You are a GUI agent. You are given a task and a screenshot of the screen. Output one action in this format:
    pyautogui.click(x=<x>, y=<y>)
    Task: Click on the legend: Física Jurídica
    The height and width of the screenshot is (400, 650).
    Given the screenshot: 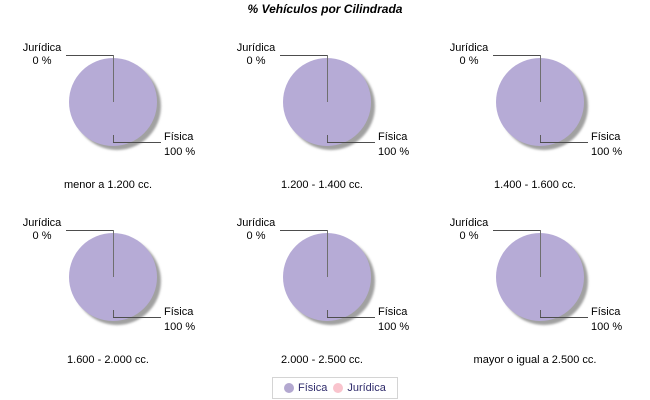 What is the action you would take?
    pyautogui.click(x=335, y=388)
    